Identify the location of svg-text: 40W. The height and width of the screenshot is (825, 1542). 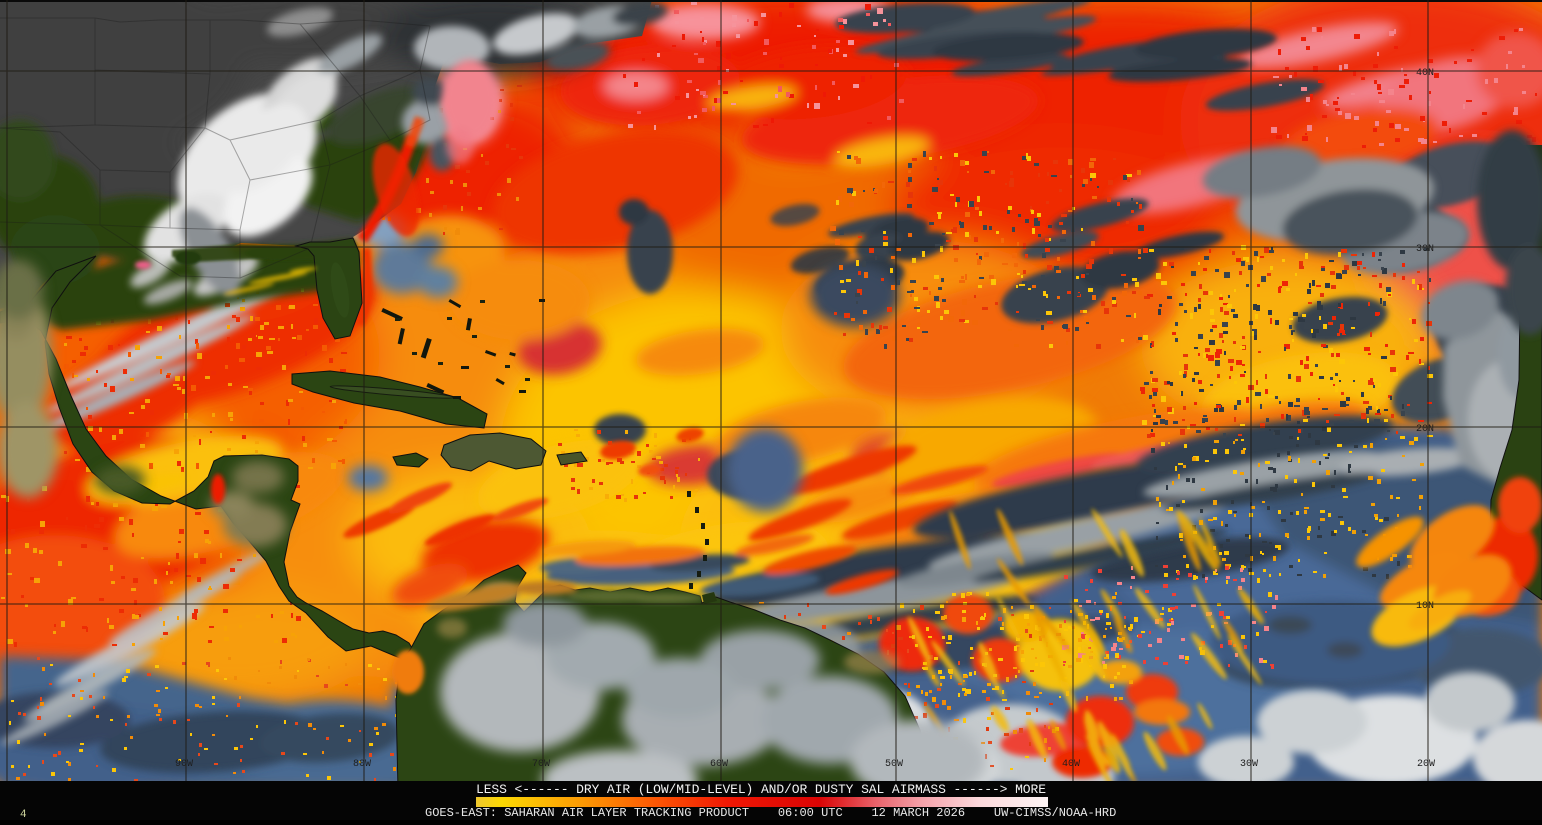
(1071, 764).